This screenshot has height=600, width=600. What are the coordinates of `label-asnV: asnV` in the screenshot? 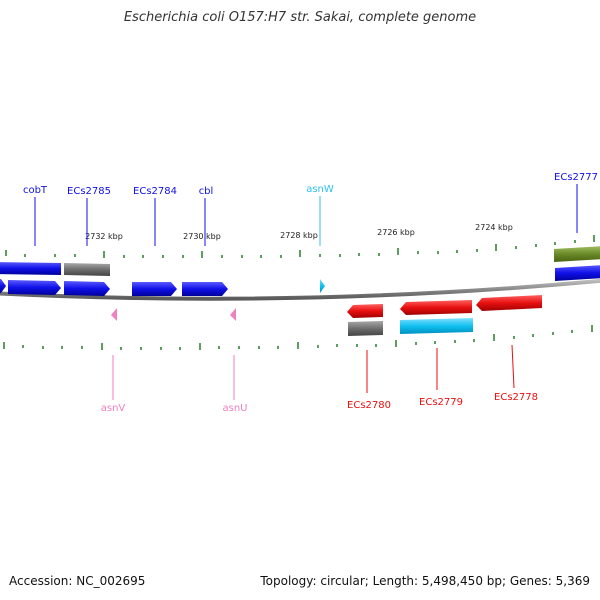 It's located at (113, 408).